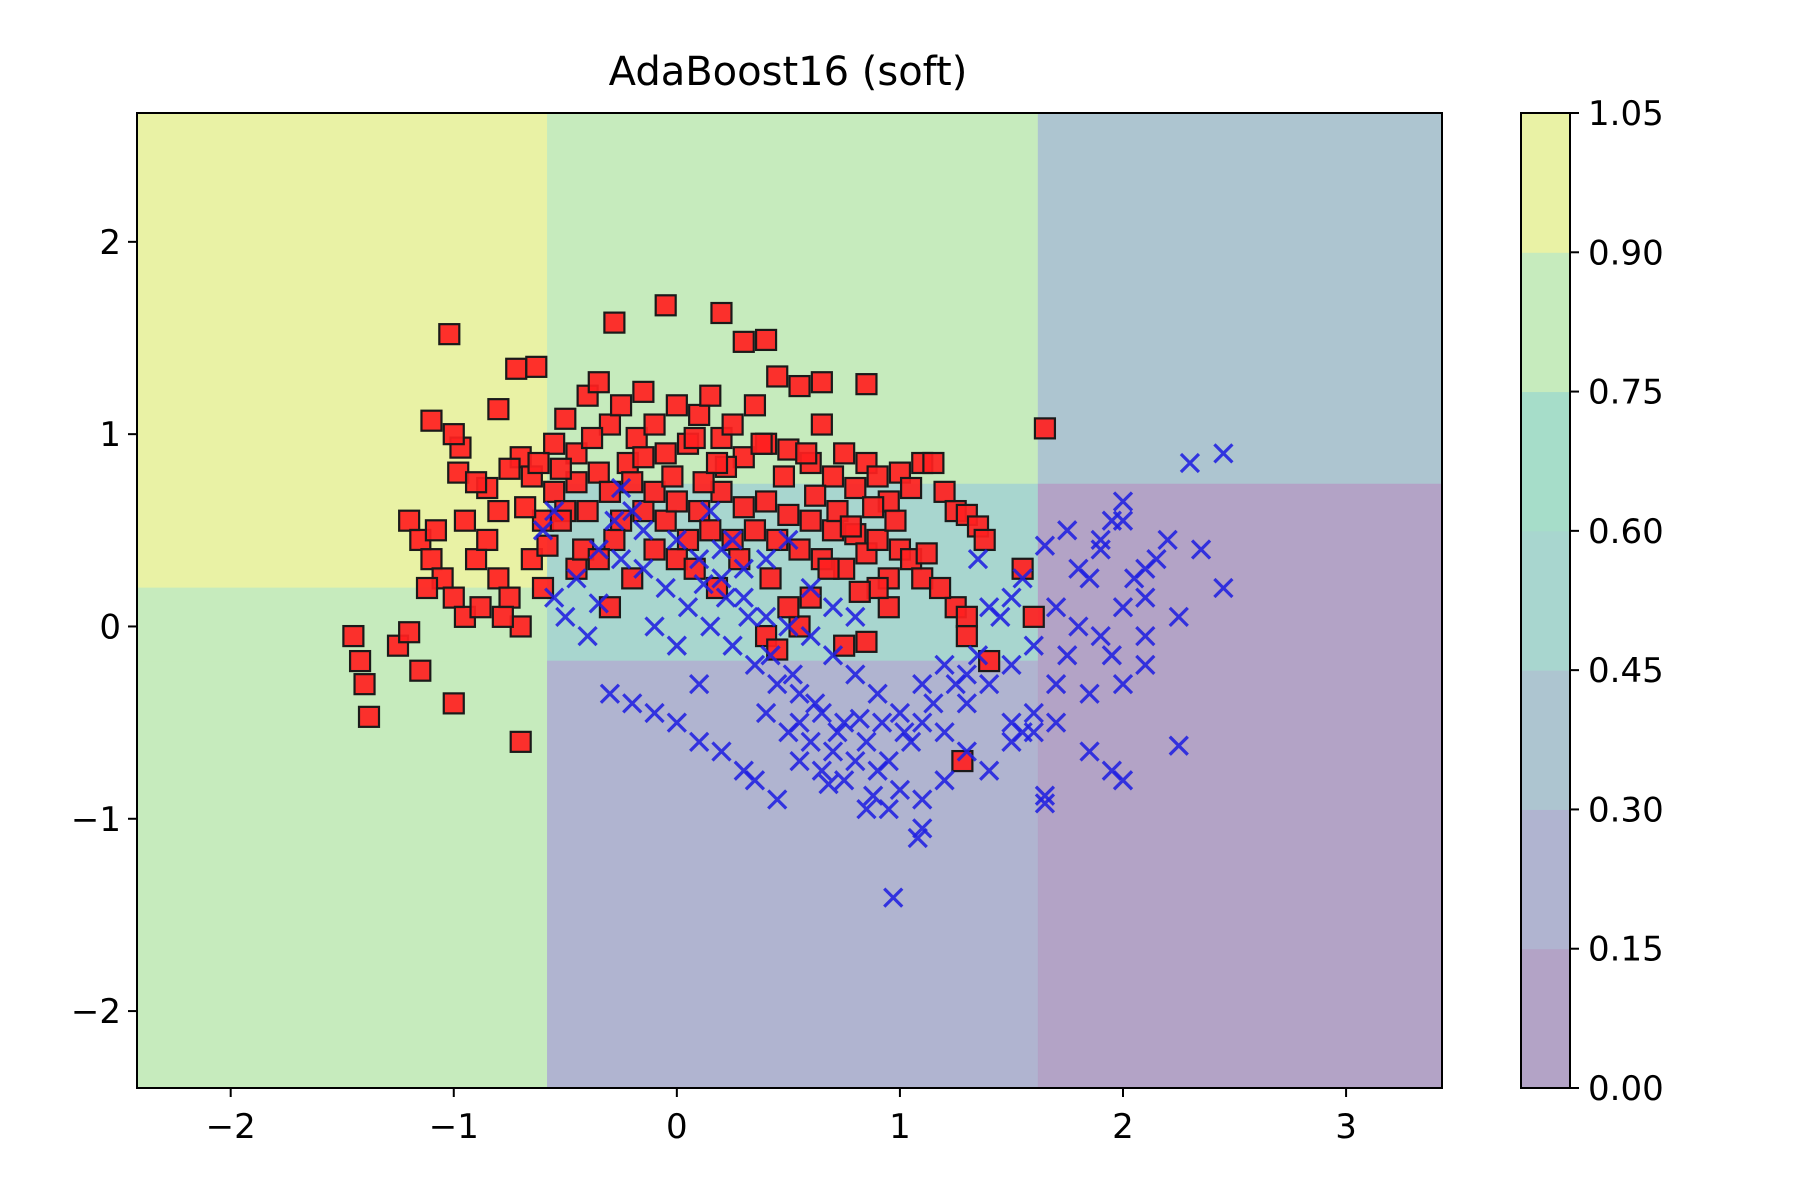 The width and height of the screenshot is (1800, 1200). I want to click on colorbar-tick-label: 1.05, so click(1626, 114).